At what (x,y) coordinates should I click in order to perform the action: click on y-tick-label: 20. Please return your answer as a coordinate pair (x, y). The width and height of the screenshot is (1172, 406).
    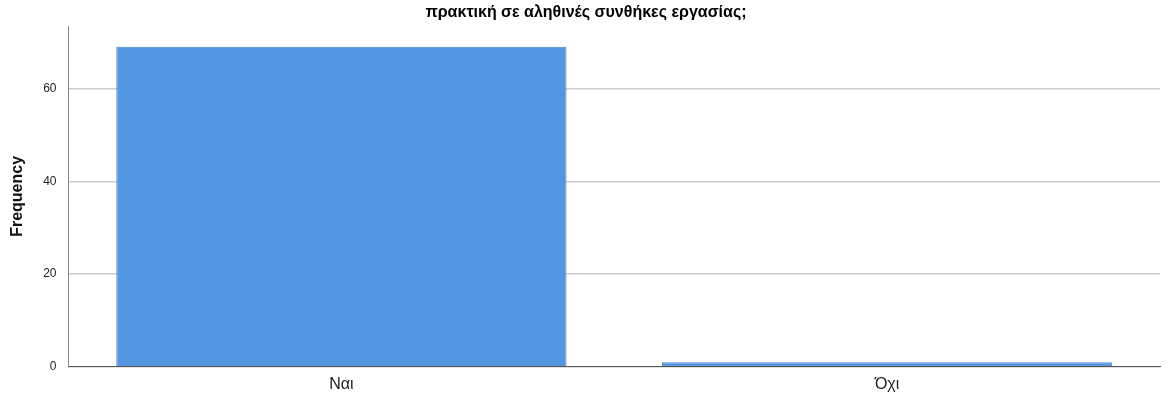
    Looking at the image, I should click on (50, 273).